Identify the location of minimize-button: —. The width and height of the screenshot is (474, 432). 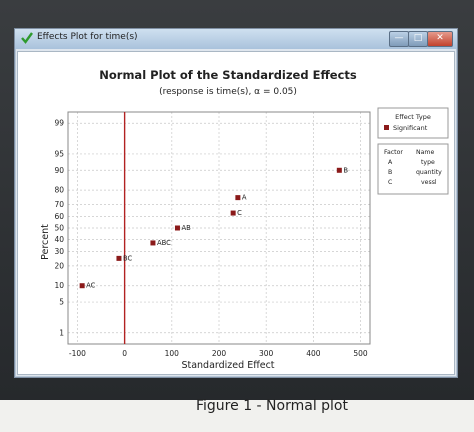
(399, 39).